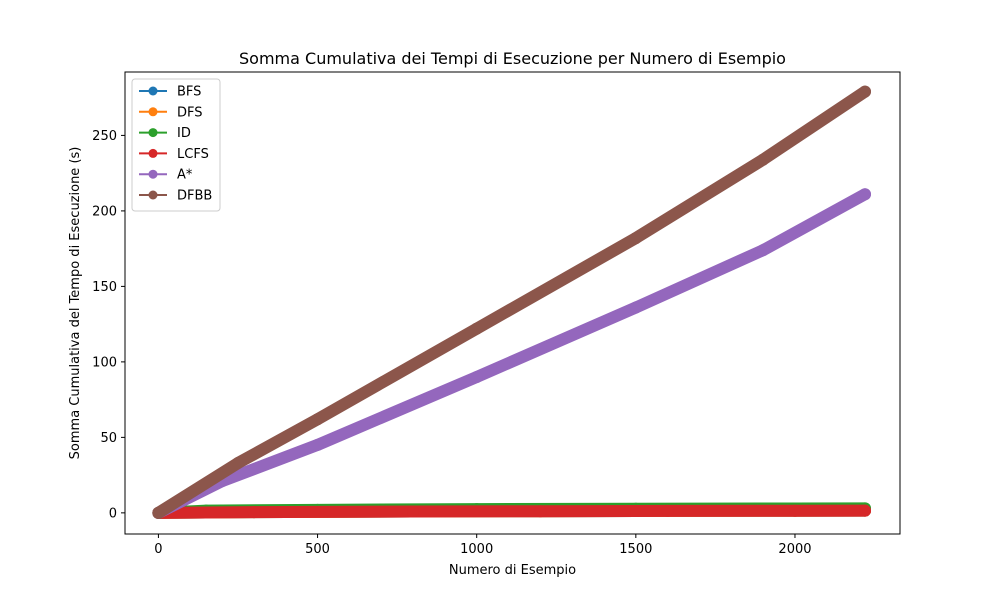  Describe the element at coordinates (113, 513) in the screenshot. I see `y-tick-label: 0` at that location.